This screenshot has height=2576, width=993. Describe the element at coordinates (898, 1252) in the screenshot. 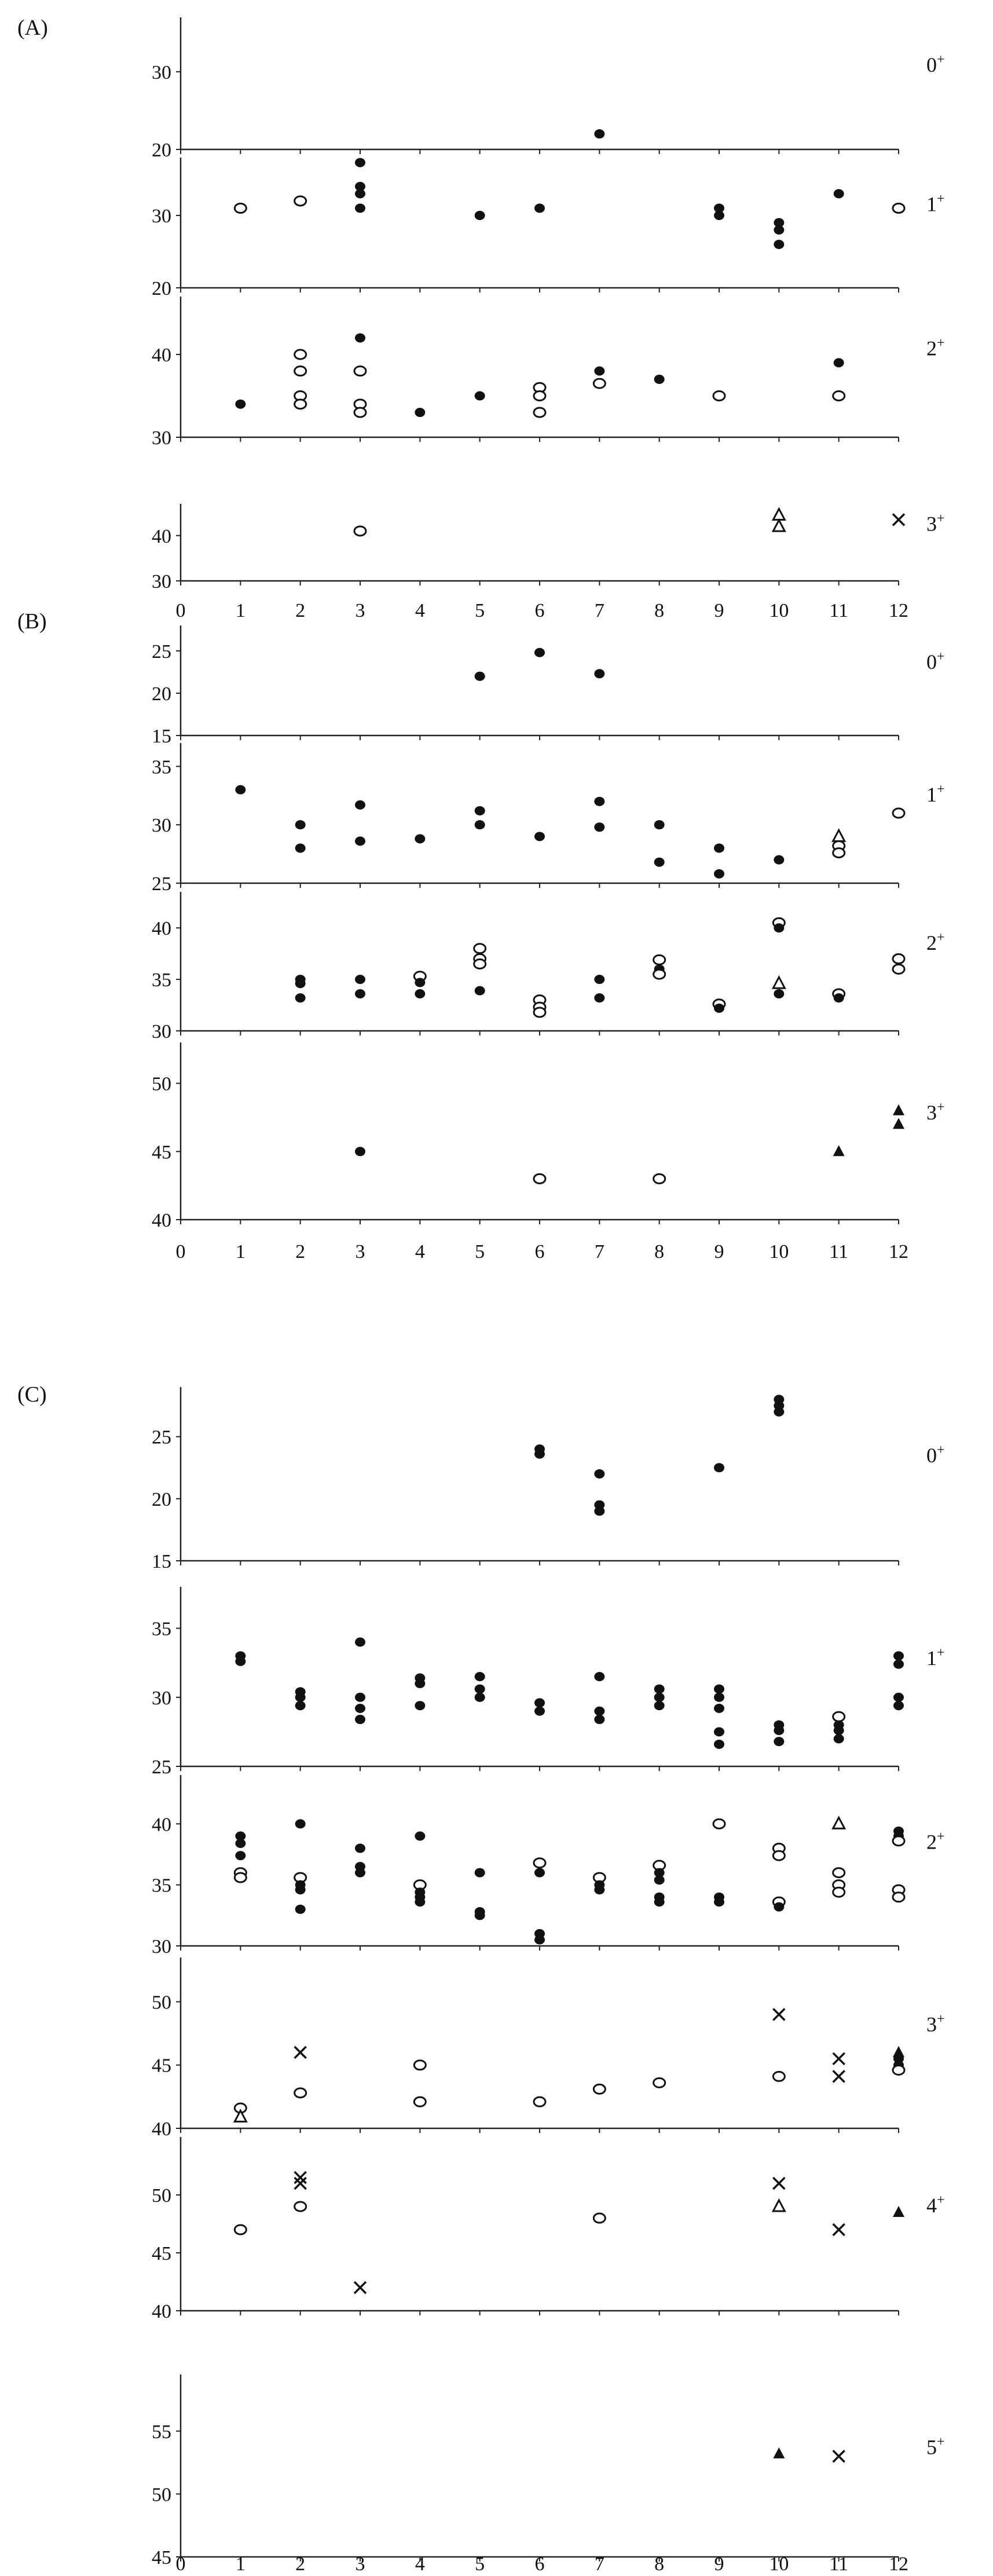

I see `x-tick-label: 12` at that location.